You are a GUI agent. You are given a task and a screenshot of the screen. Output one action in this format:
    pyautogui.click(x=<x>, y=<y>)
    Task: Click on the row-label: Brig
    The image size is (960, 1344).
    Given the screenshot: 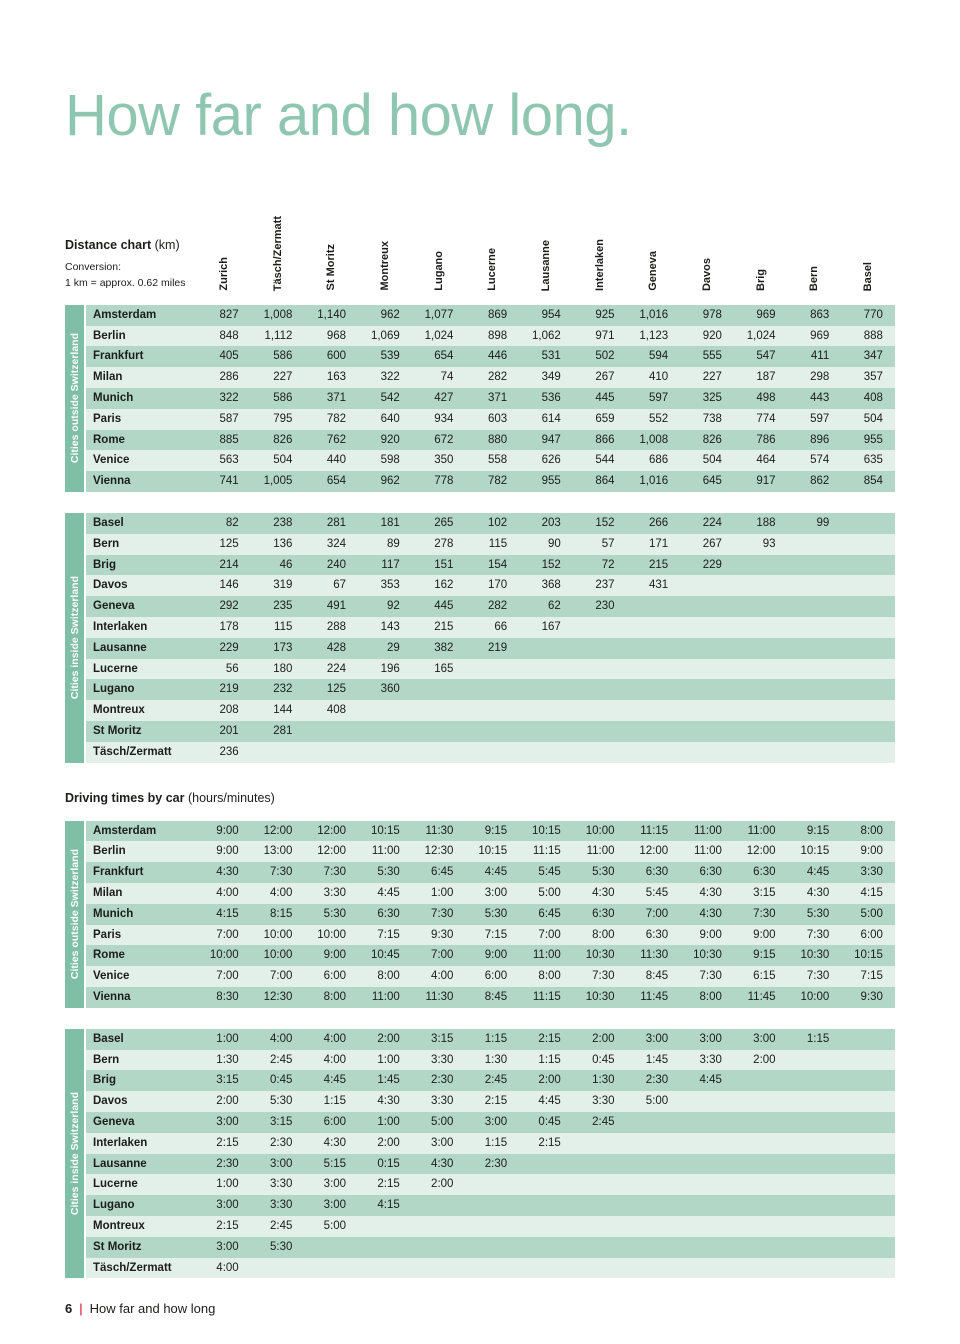 What is the action you would take?
    pyautogui.click(x=104, y=564)
    